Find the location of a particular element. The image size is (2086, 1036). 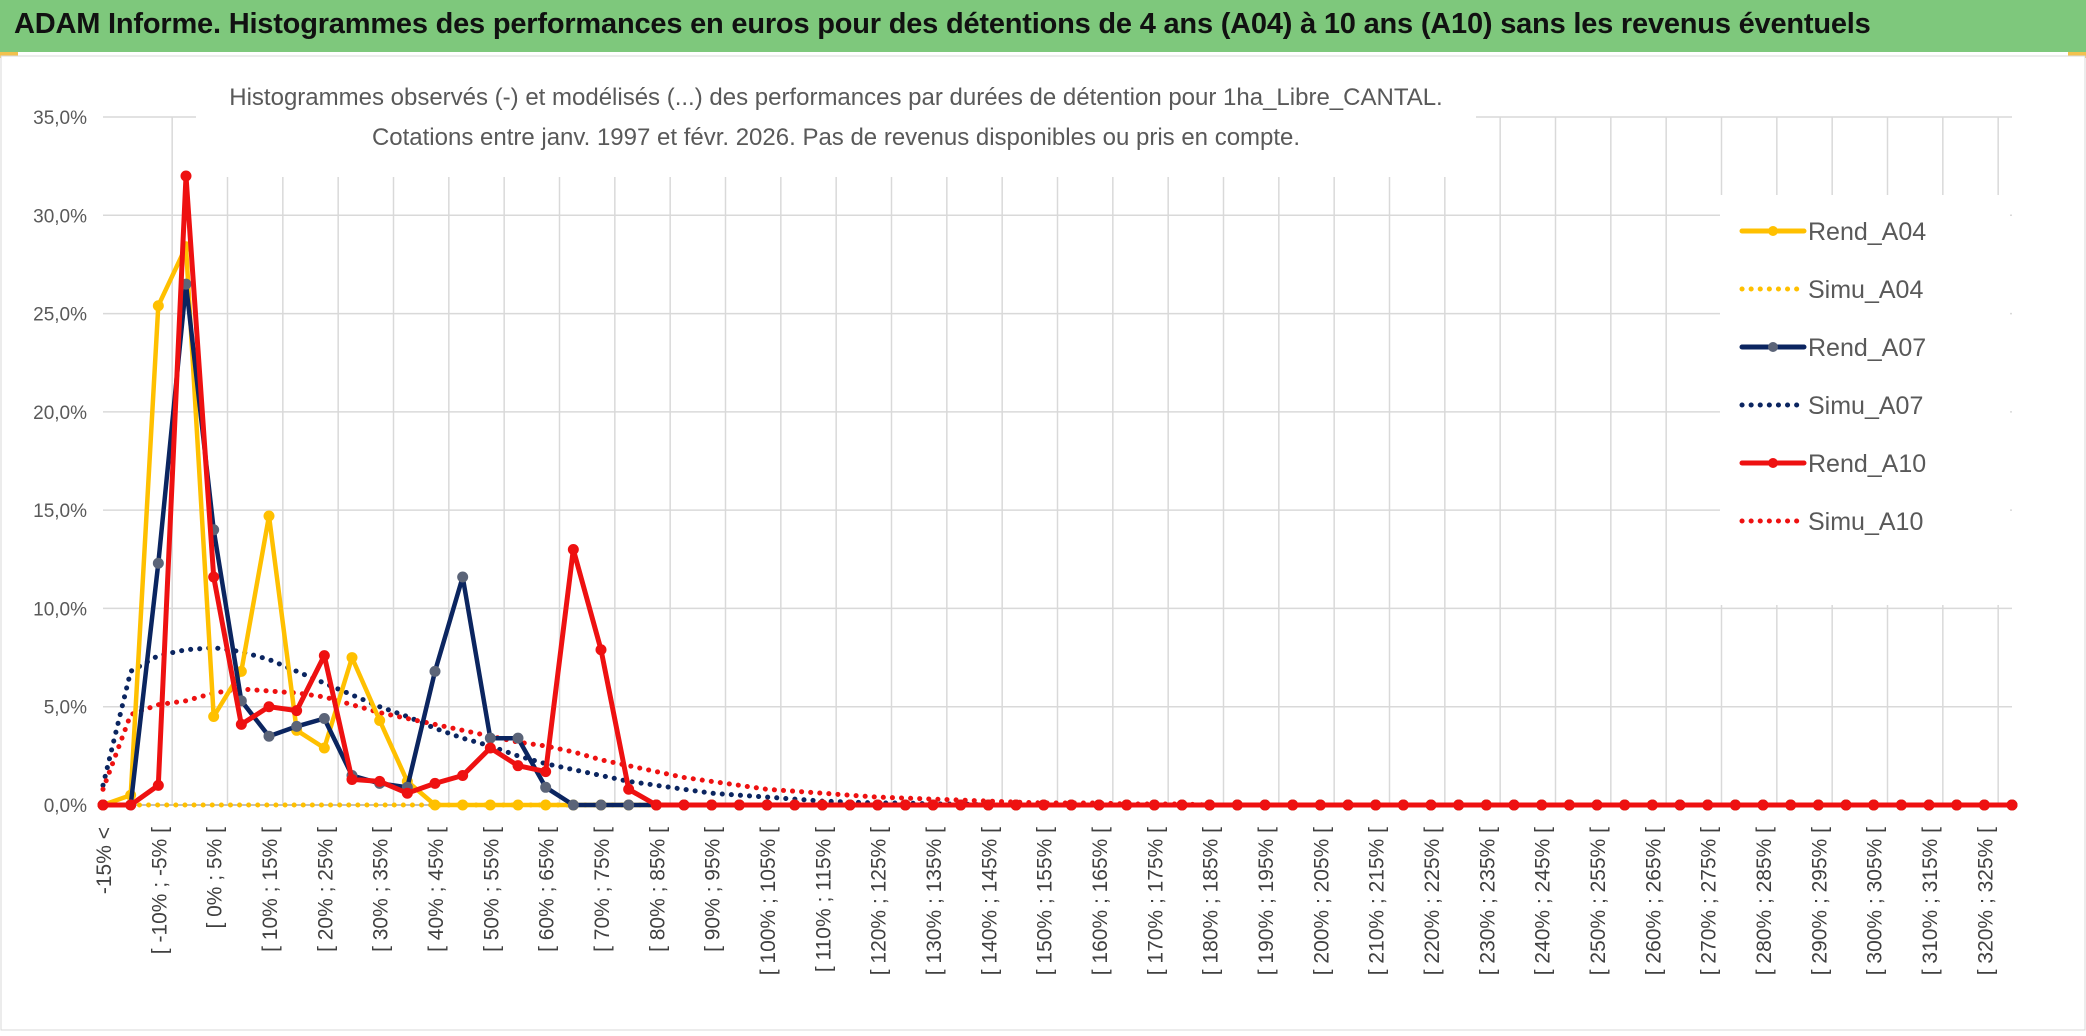

x-tick-label: [ 270% ; 275% [ is located at coordinates (1709, 901).